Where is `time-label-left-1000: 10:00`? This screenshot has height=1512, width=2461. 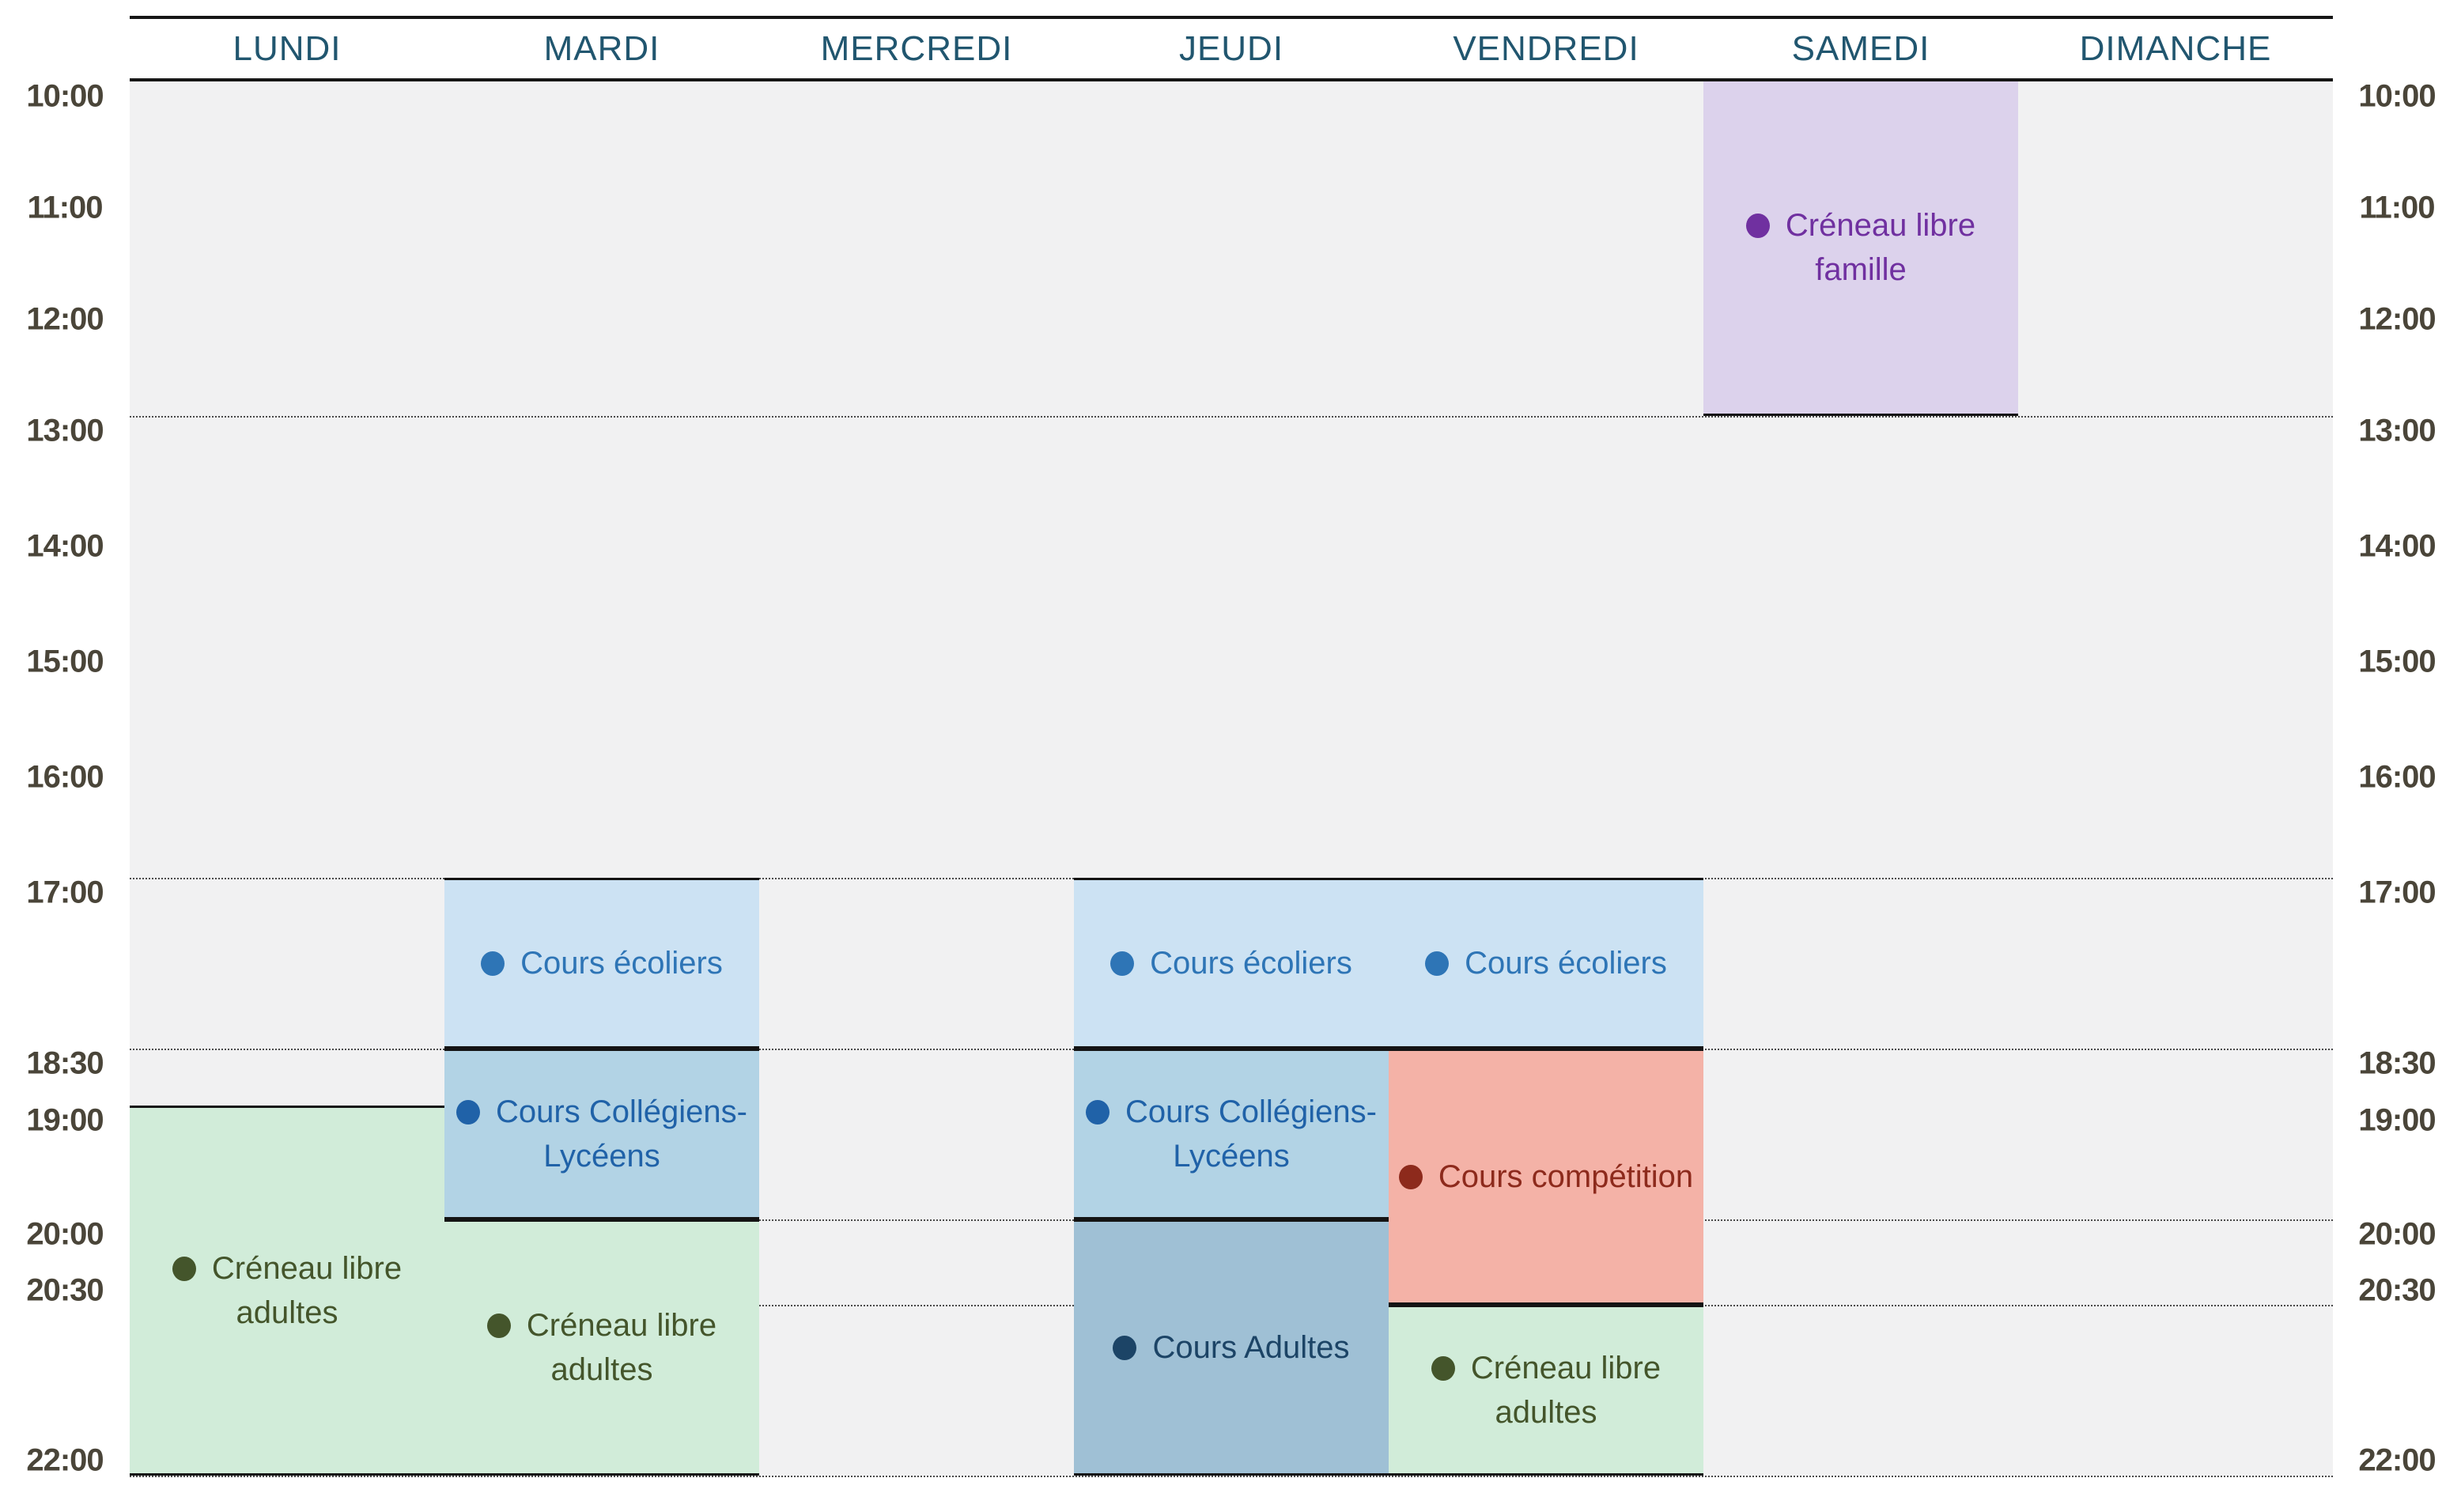 time-label-left-1000: 10:00 is located at coordinates (65, 96).